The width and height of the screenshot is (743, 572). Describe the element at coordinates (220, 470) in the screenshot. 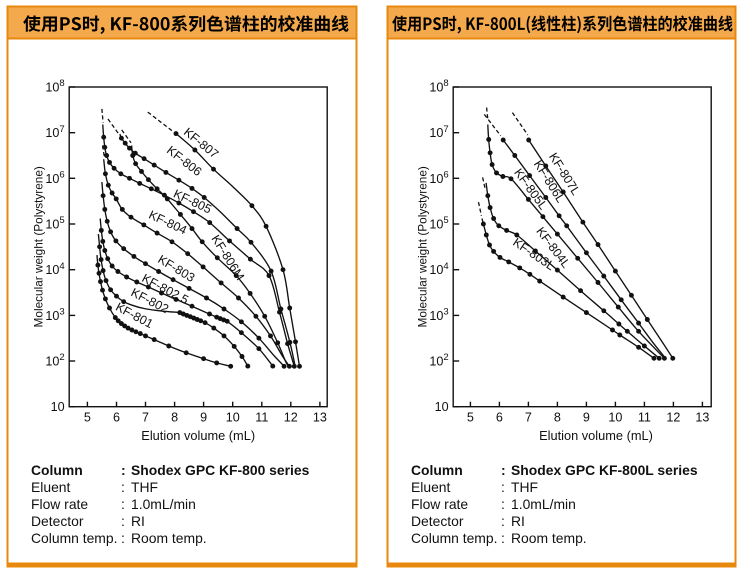

I see `svg-text: Shodex GPC KF-800 series` at that location.